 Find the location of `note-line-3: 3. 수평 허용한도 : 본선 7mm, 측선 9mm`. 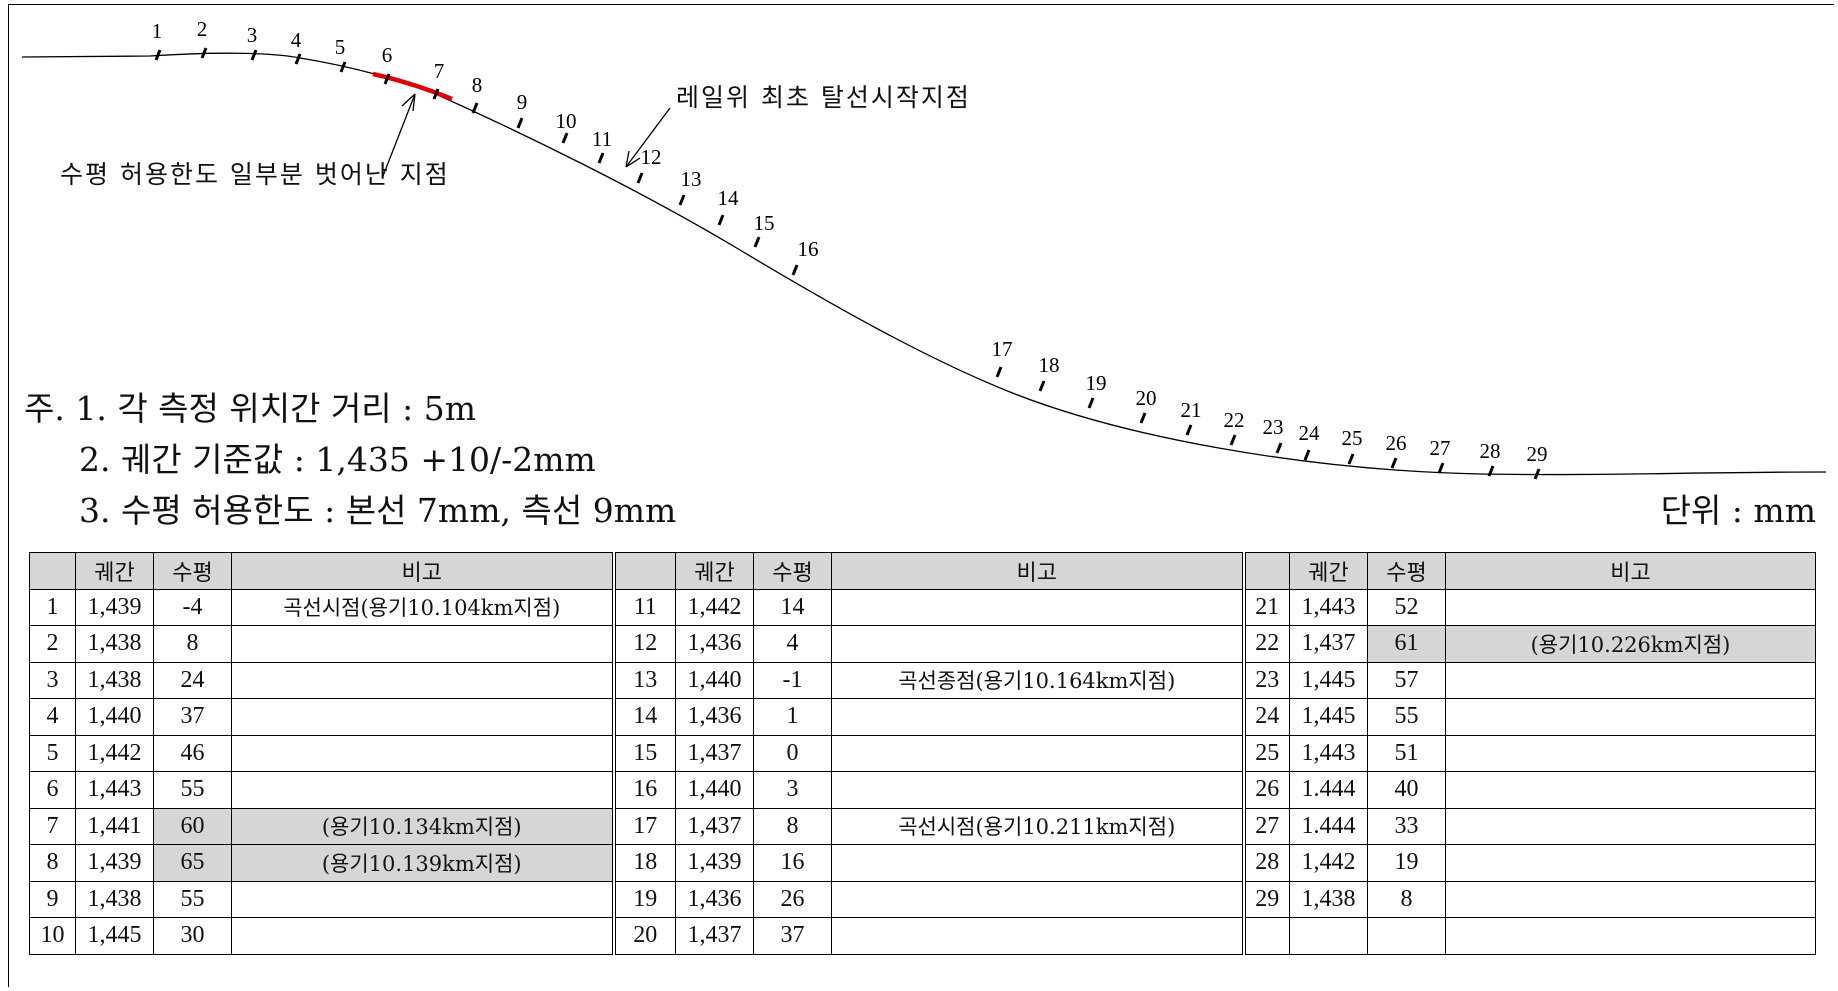

note-line-3: 3. 수평 허용한도 : 본선 7mm, 측선 9mm is located at coordinates (378, 510).